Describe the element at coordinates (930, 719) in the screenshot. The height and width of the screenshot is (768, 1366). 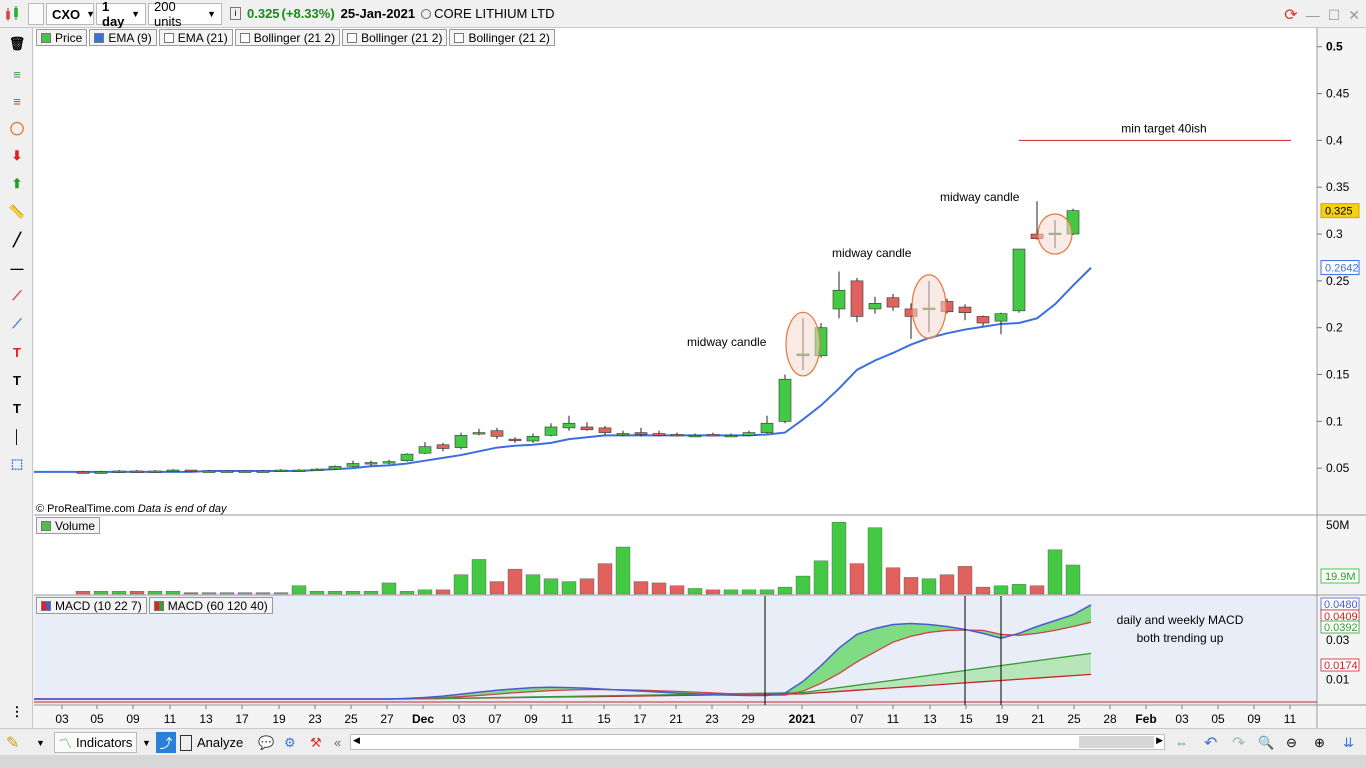
I see `x-tick-label: 13` at that location.